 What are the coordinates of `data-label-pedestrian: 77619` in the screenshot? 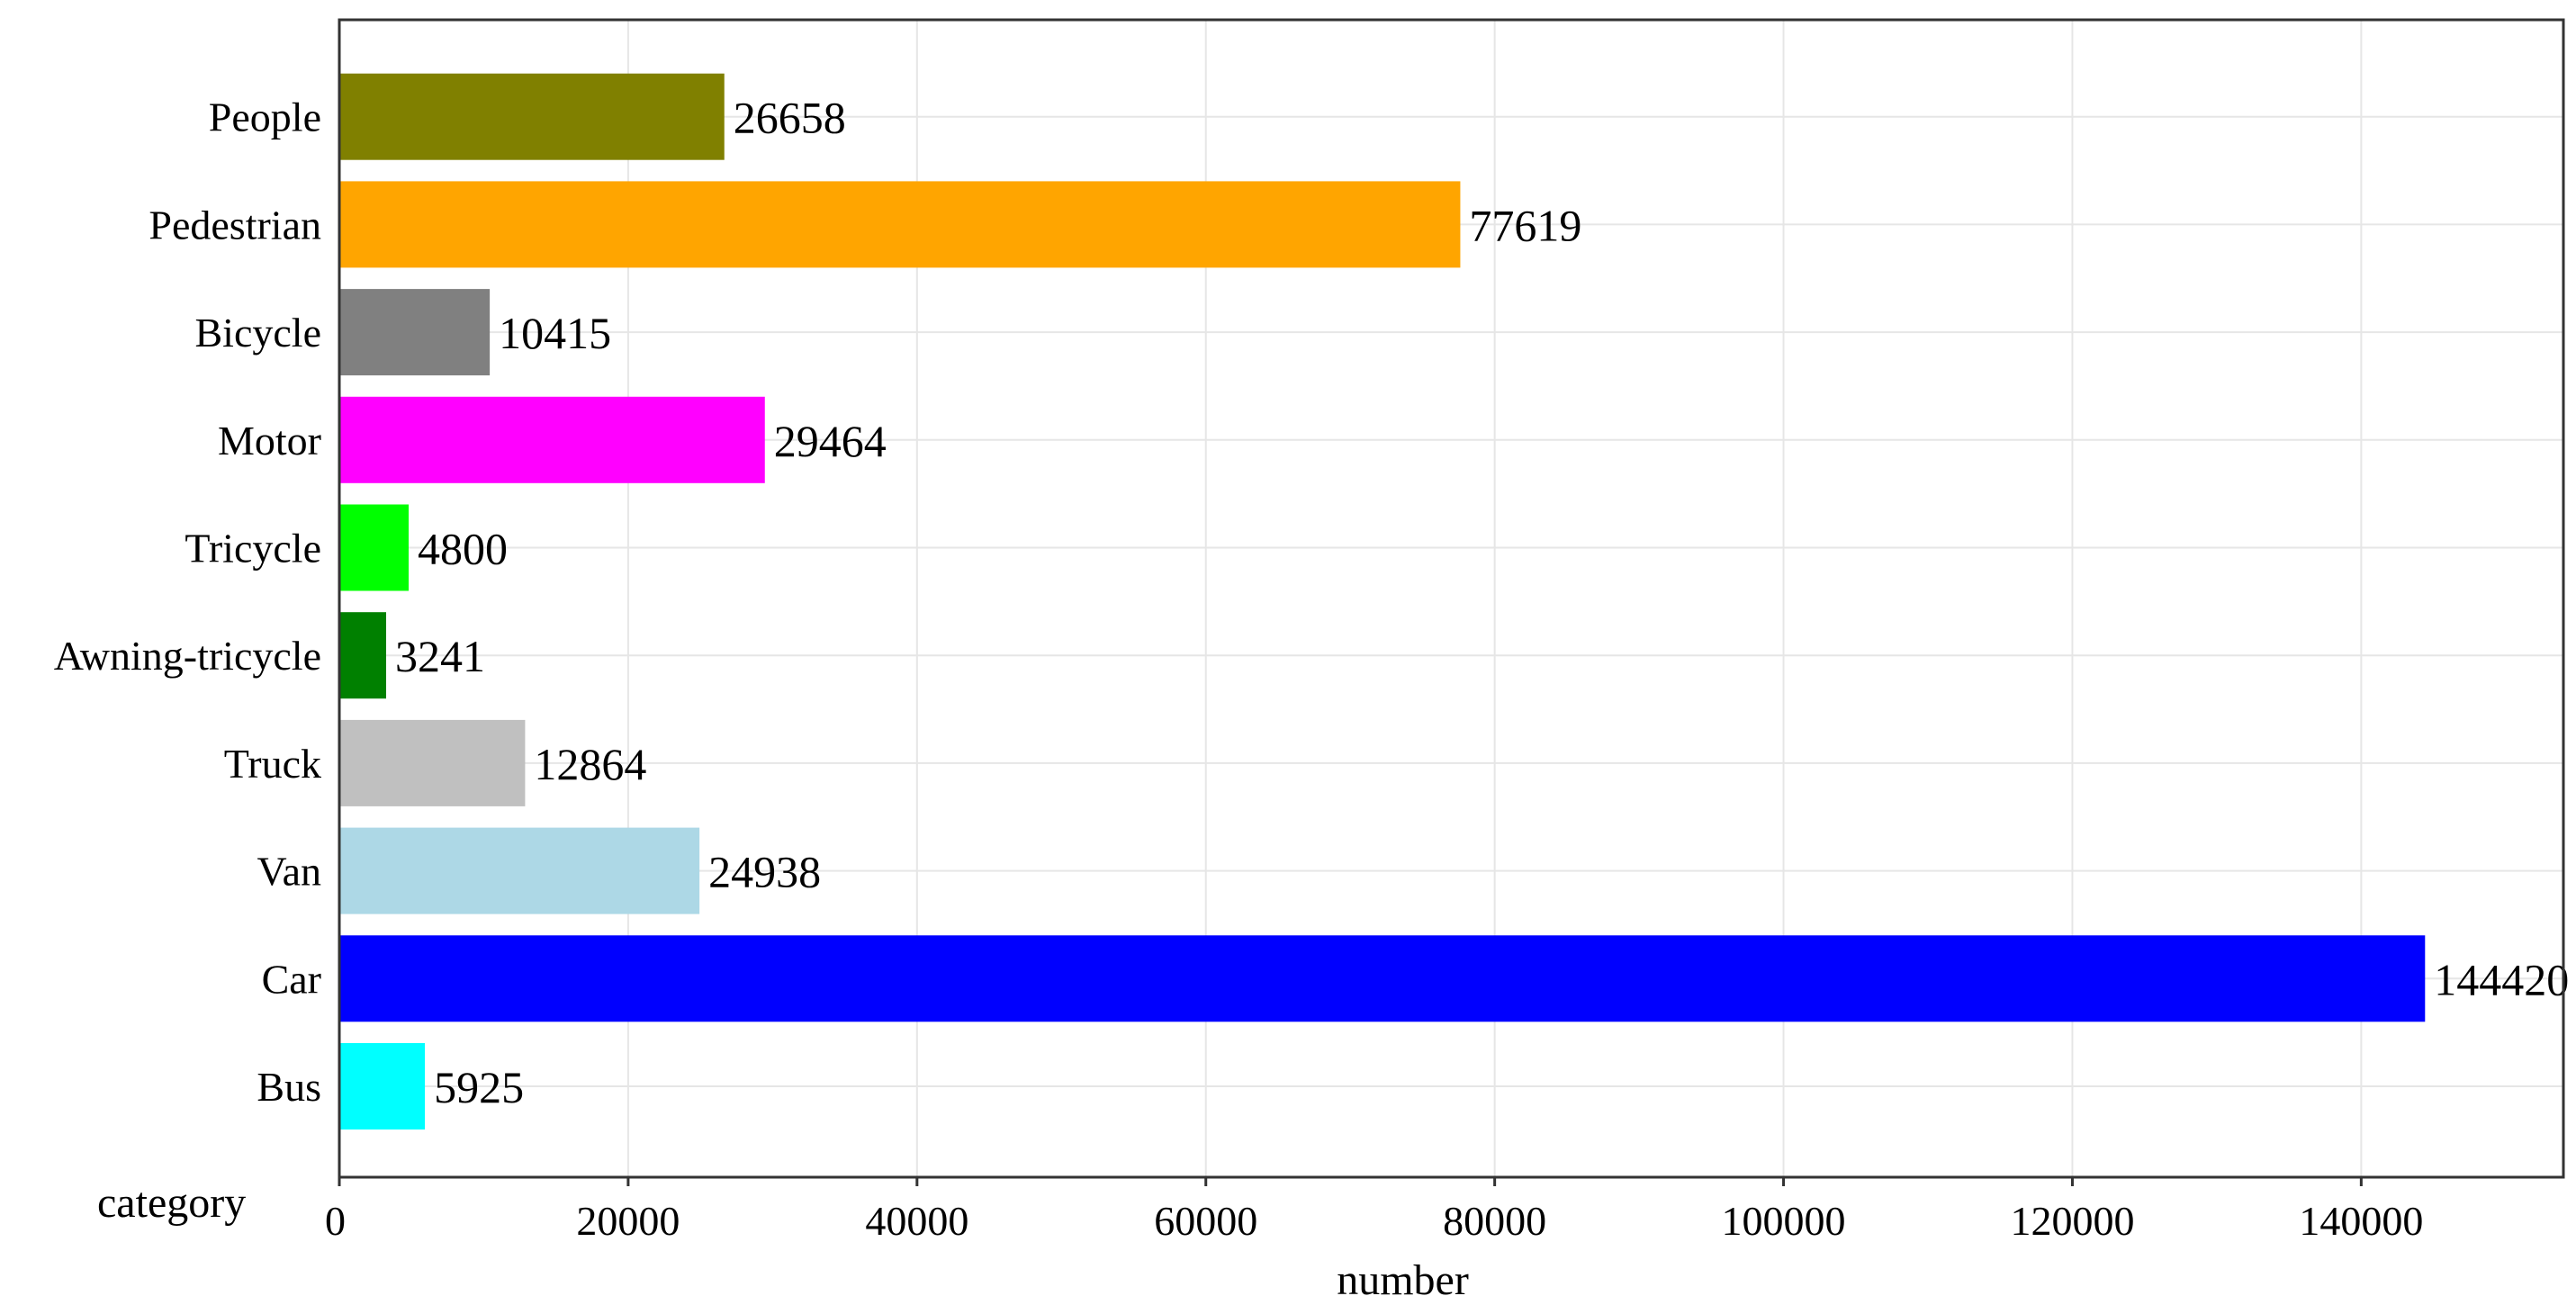 It's located at (1525, 225).